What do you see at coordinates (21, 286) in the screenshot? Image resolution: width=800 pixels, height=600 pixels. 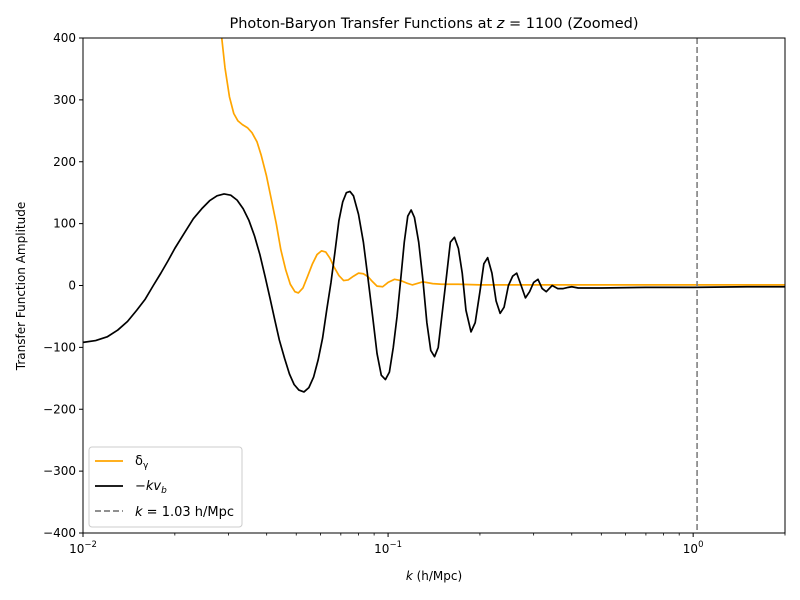 I see `y-axis-label: Transfer Function Amplitude` at bounding box center [21, 286].